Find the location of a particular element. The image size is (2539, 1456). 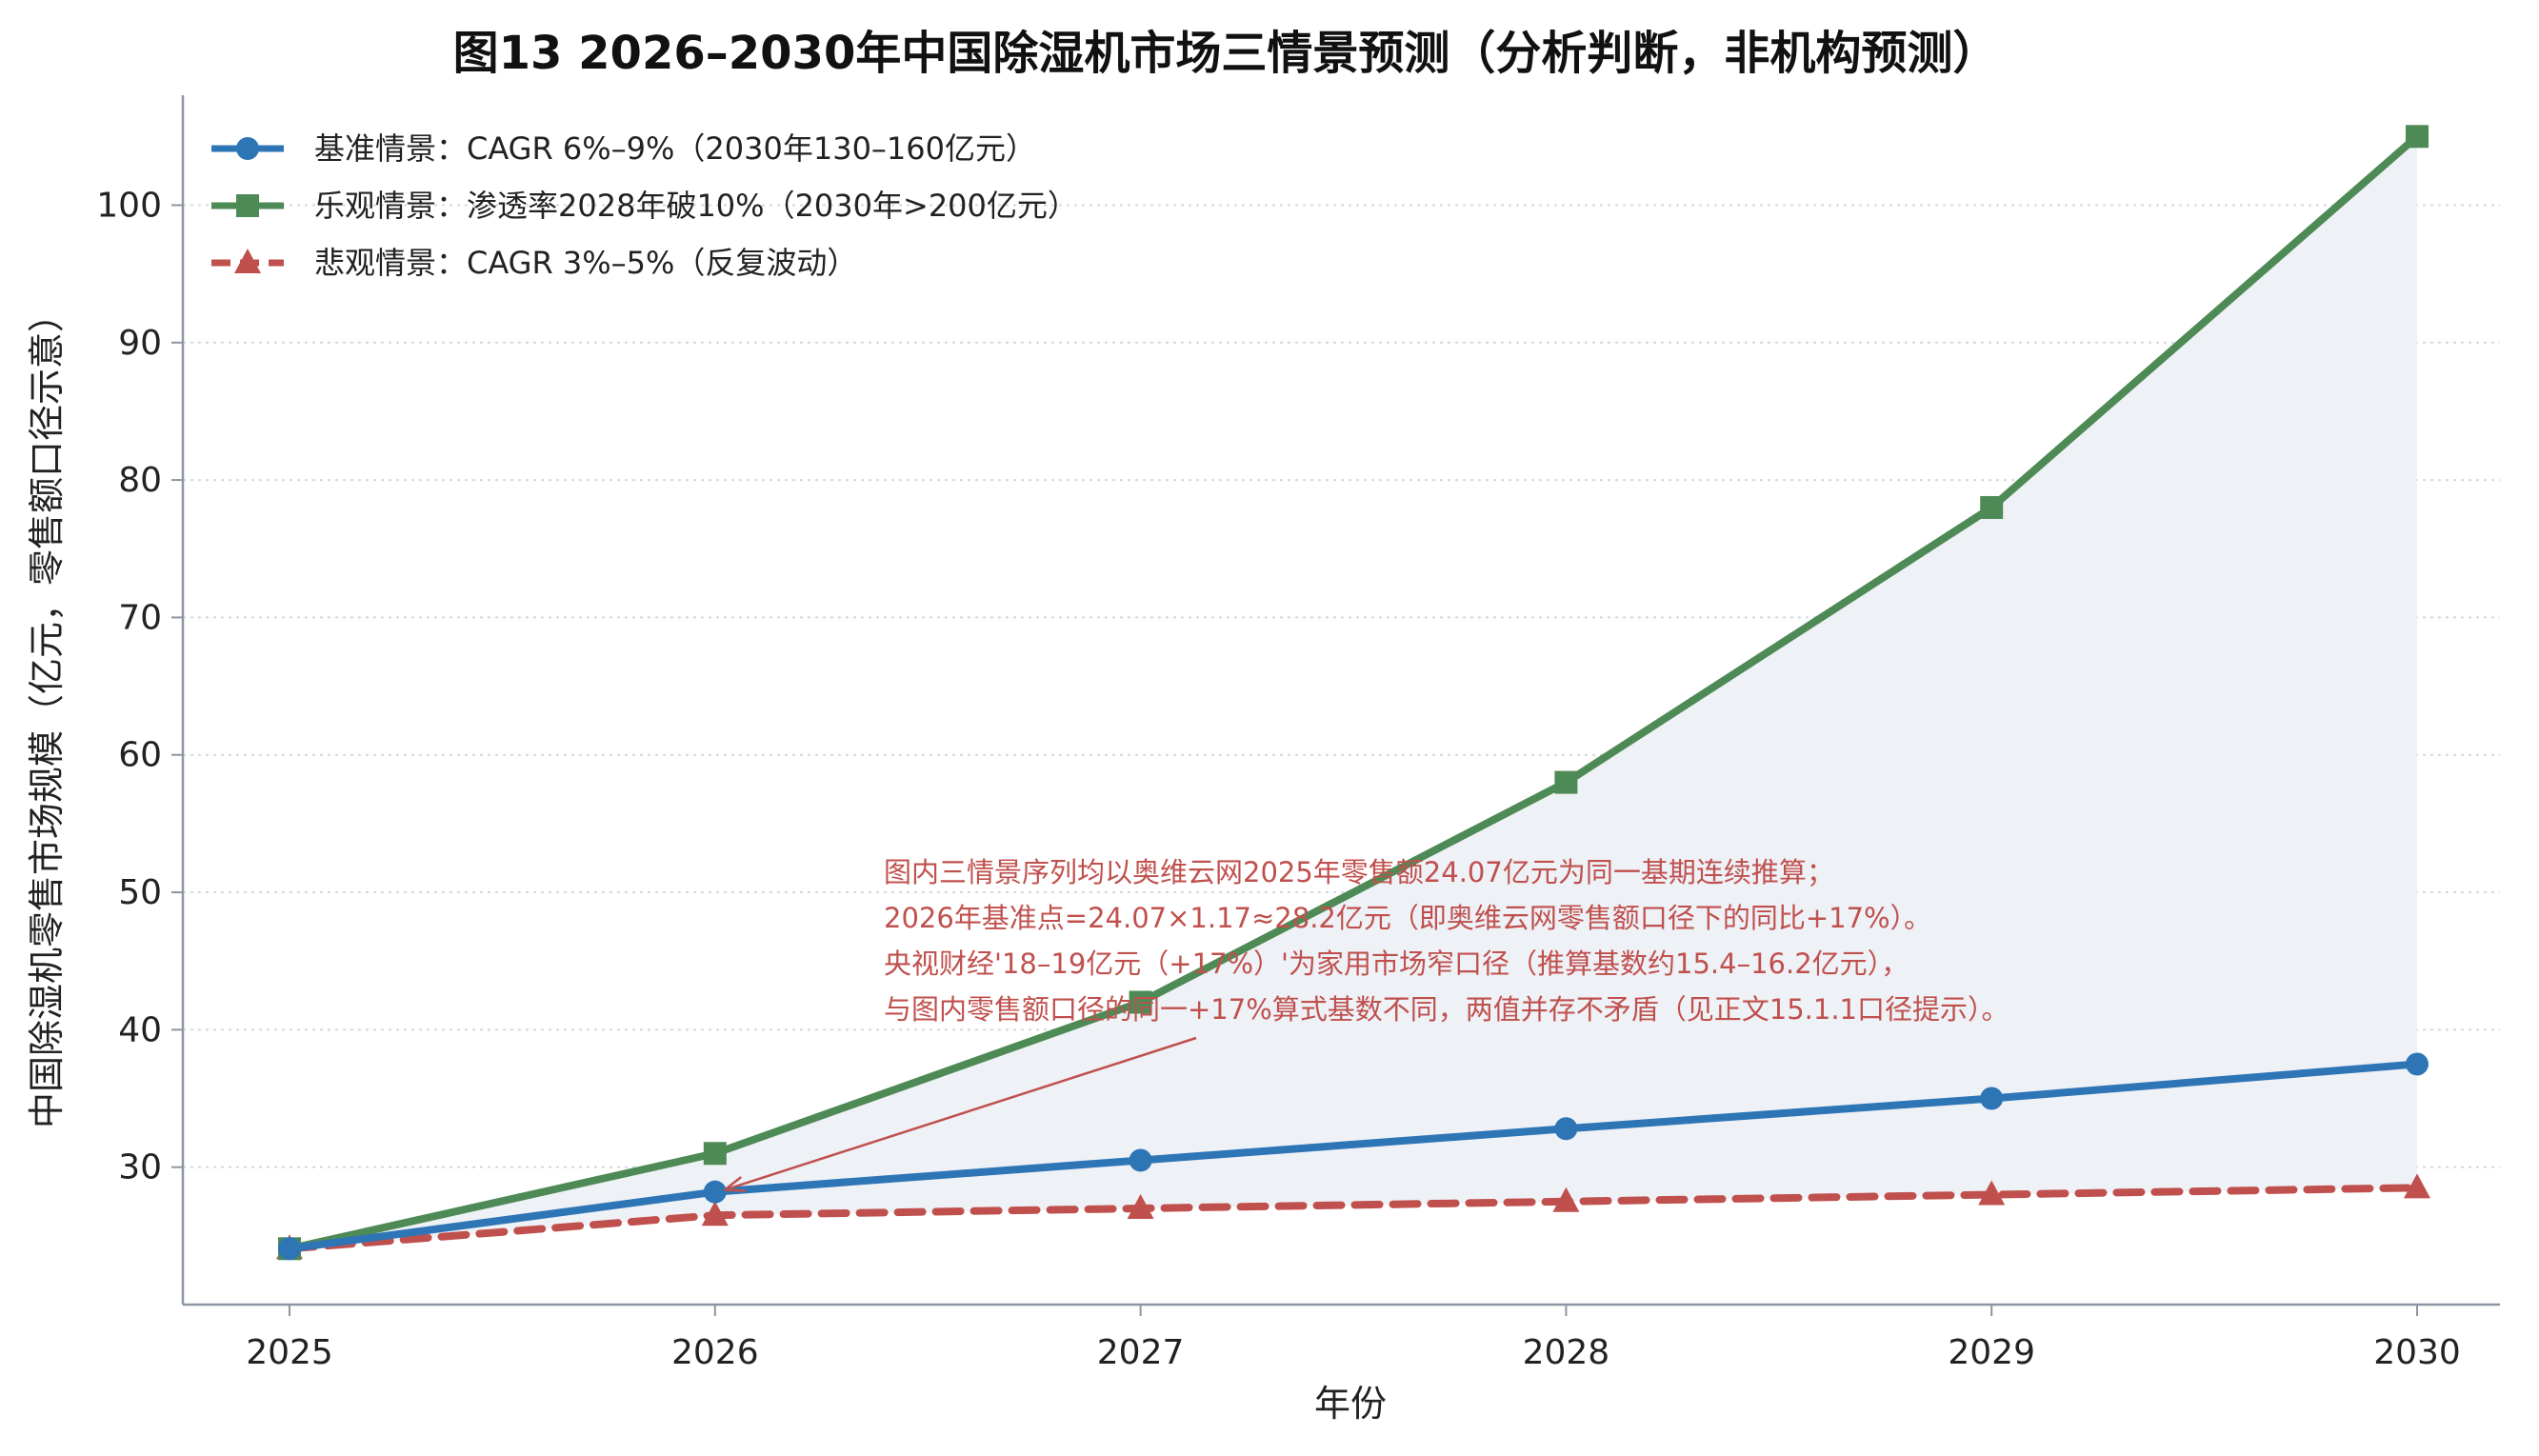

y-tick-label: 40 is located at coordinates (140, 1030).